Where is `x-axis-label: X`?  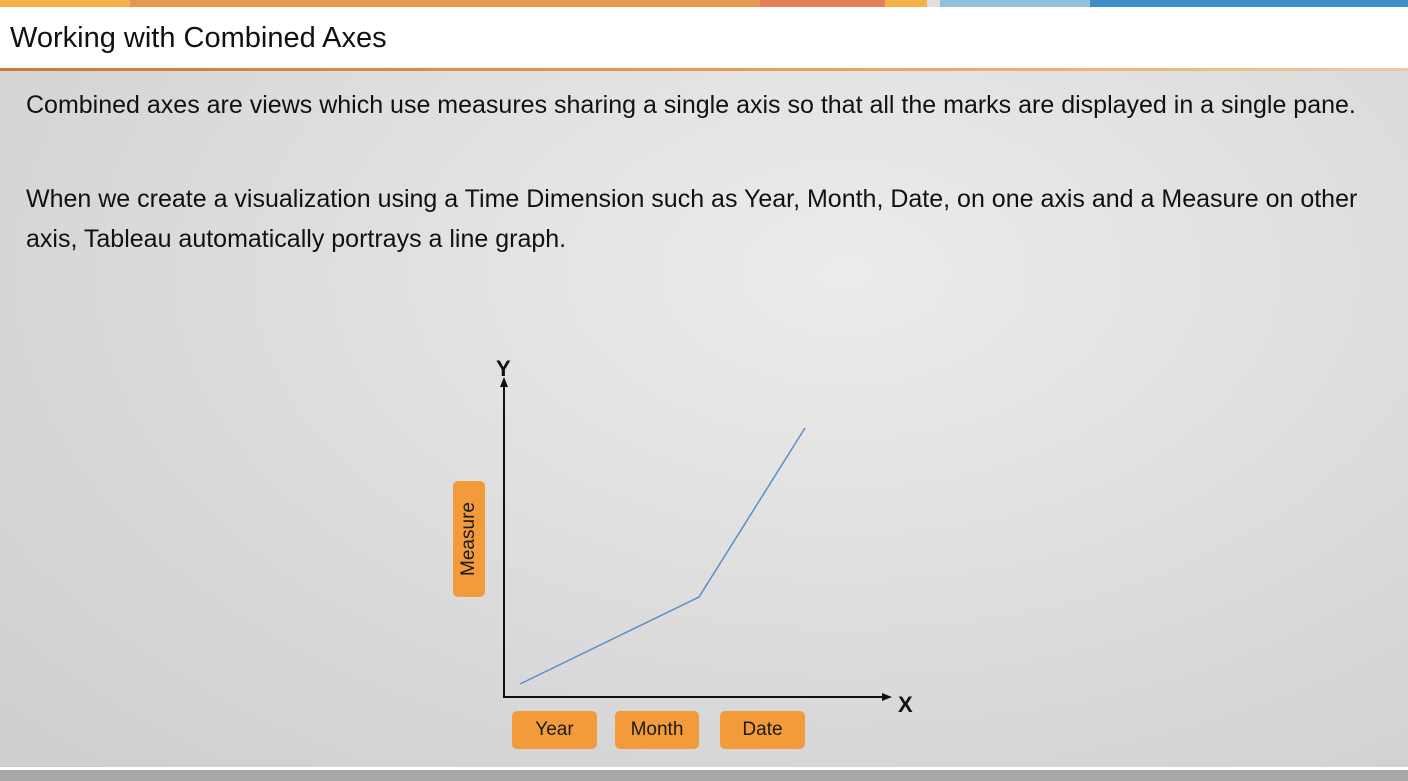
x-axis-label: X is located at coordinates (905, 704).